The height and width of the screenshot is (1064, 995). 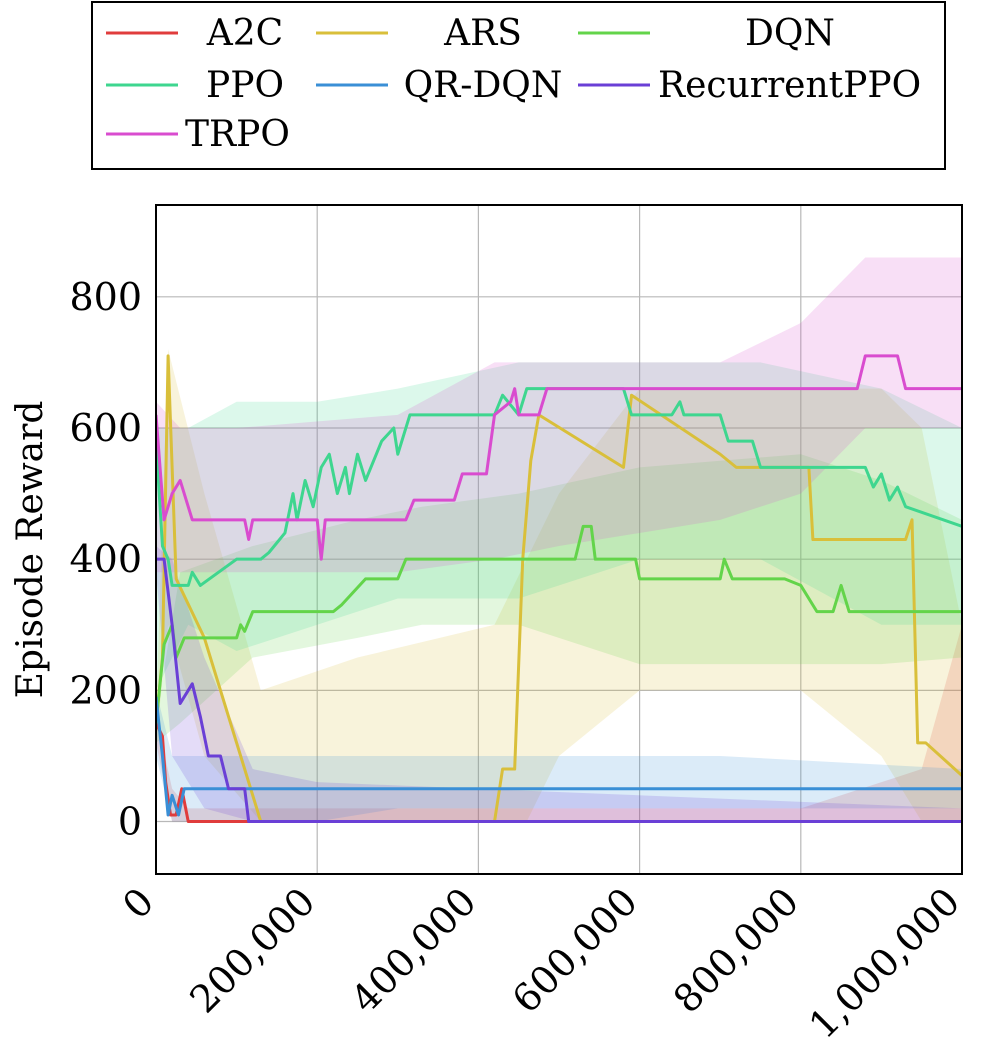 I want to click on y-tick-label: 800, so click(x=105, y=297).